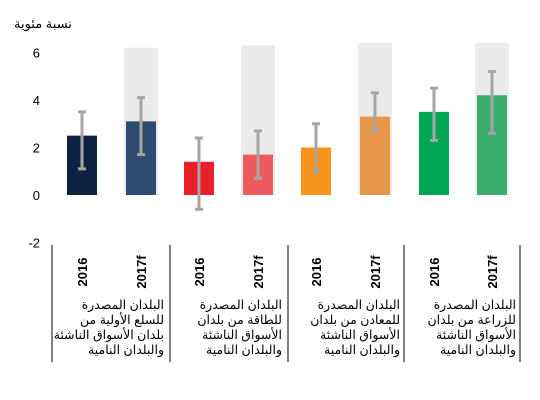 This screenshot has height=400, width=540. Describe the element at coordinates (36, 148) in the screenshot. I see `y-tick-label: 2` at that location.